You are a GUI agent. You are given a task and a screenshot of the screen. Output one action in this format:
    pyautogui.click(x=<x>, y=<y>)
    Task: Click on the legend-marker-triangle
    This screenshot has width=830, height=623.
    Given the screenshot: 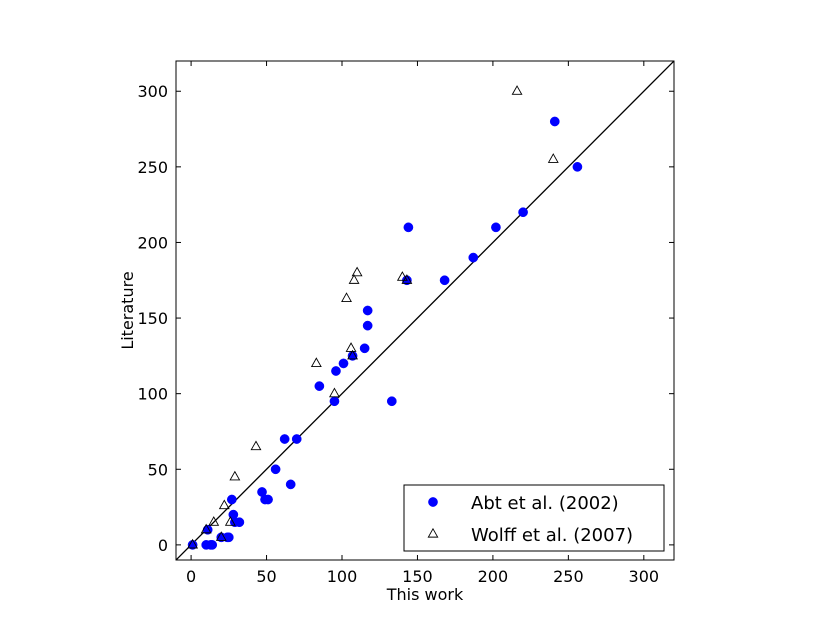 What is the action you would take?
    pyautogui.click(x=433, y=532)
    